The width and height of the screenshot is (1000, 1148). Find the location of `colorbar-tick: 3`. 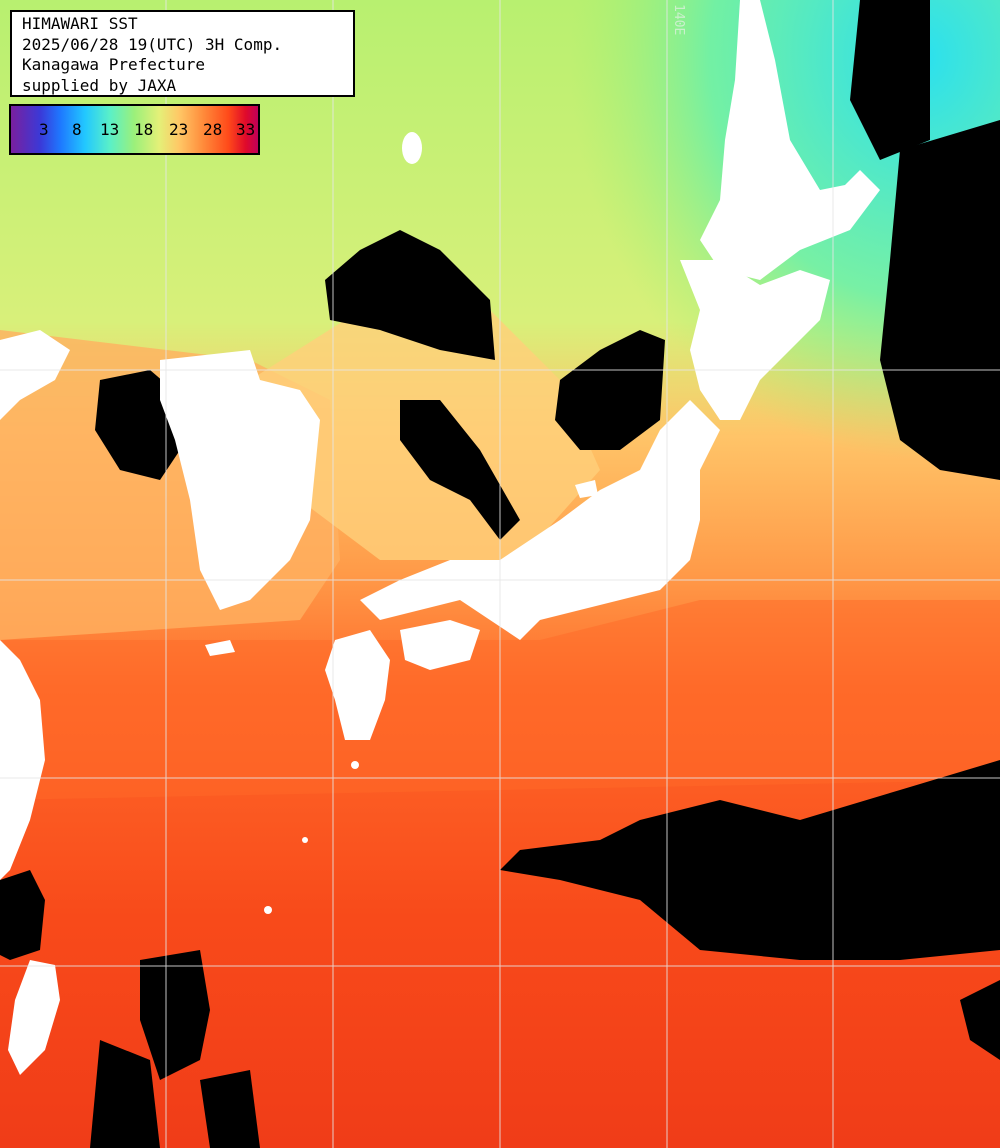

colorbar-tick: 3 is located at coordinates (44, 129).